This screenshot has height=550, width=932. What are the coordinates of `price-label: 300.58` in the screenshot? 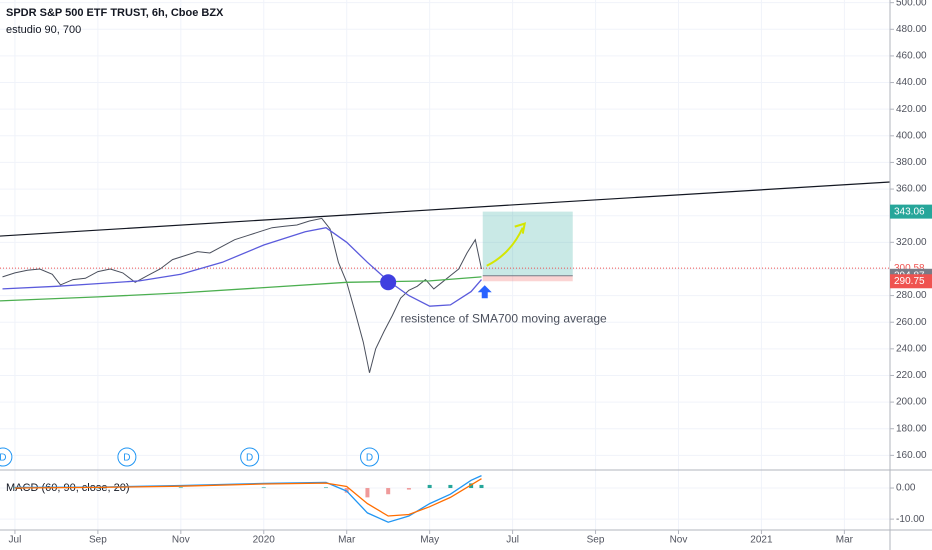 It's located at (909, 268).